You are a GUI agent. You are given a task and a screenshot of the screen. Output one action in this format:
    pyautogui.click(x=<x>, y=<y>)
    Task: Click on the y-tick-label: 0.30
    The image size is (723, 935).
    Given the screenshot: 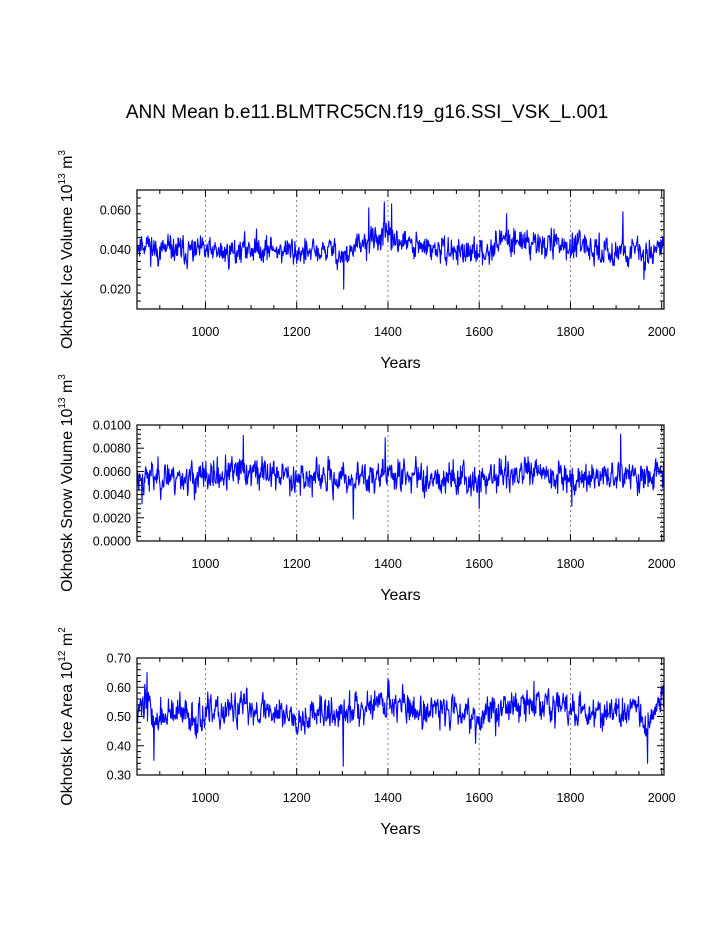 What is the action you would take?
    pyautogui.click(x=119, y=776)
    